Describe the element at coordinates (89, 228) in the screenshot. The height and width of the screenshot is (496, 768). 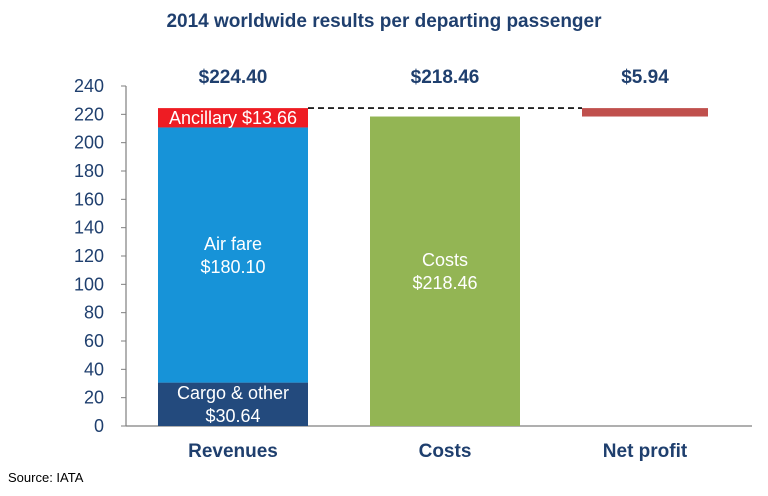
I see `y-tick-label: 140` at that location.